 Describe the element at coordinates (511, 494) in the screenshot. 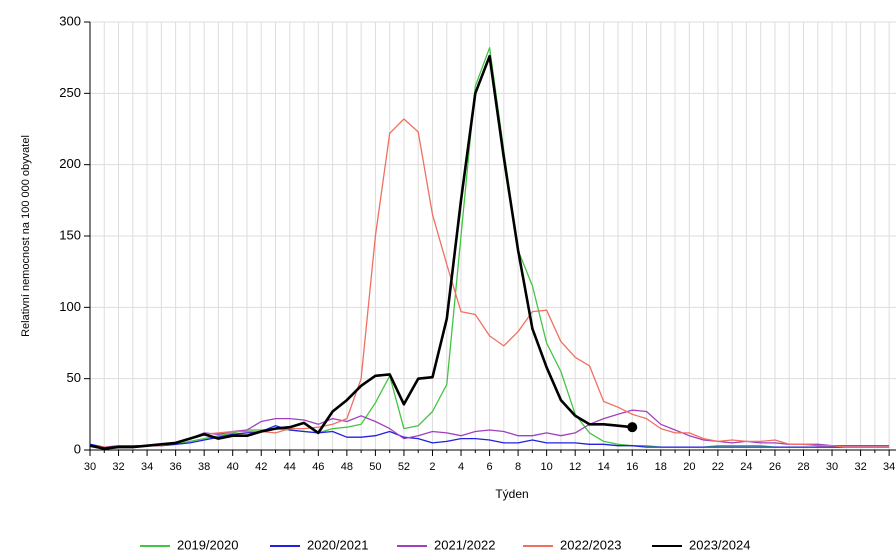

I see `x-axis-title: Týden` at that location.